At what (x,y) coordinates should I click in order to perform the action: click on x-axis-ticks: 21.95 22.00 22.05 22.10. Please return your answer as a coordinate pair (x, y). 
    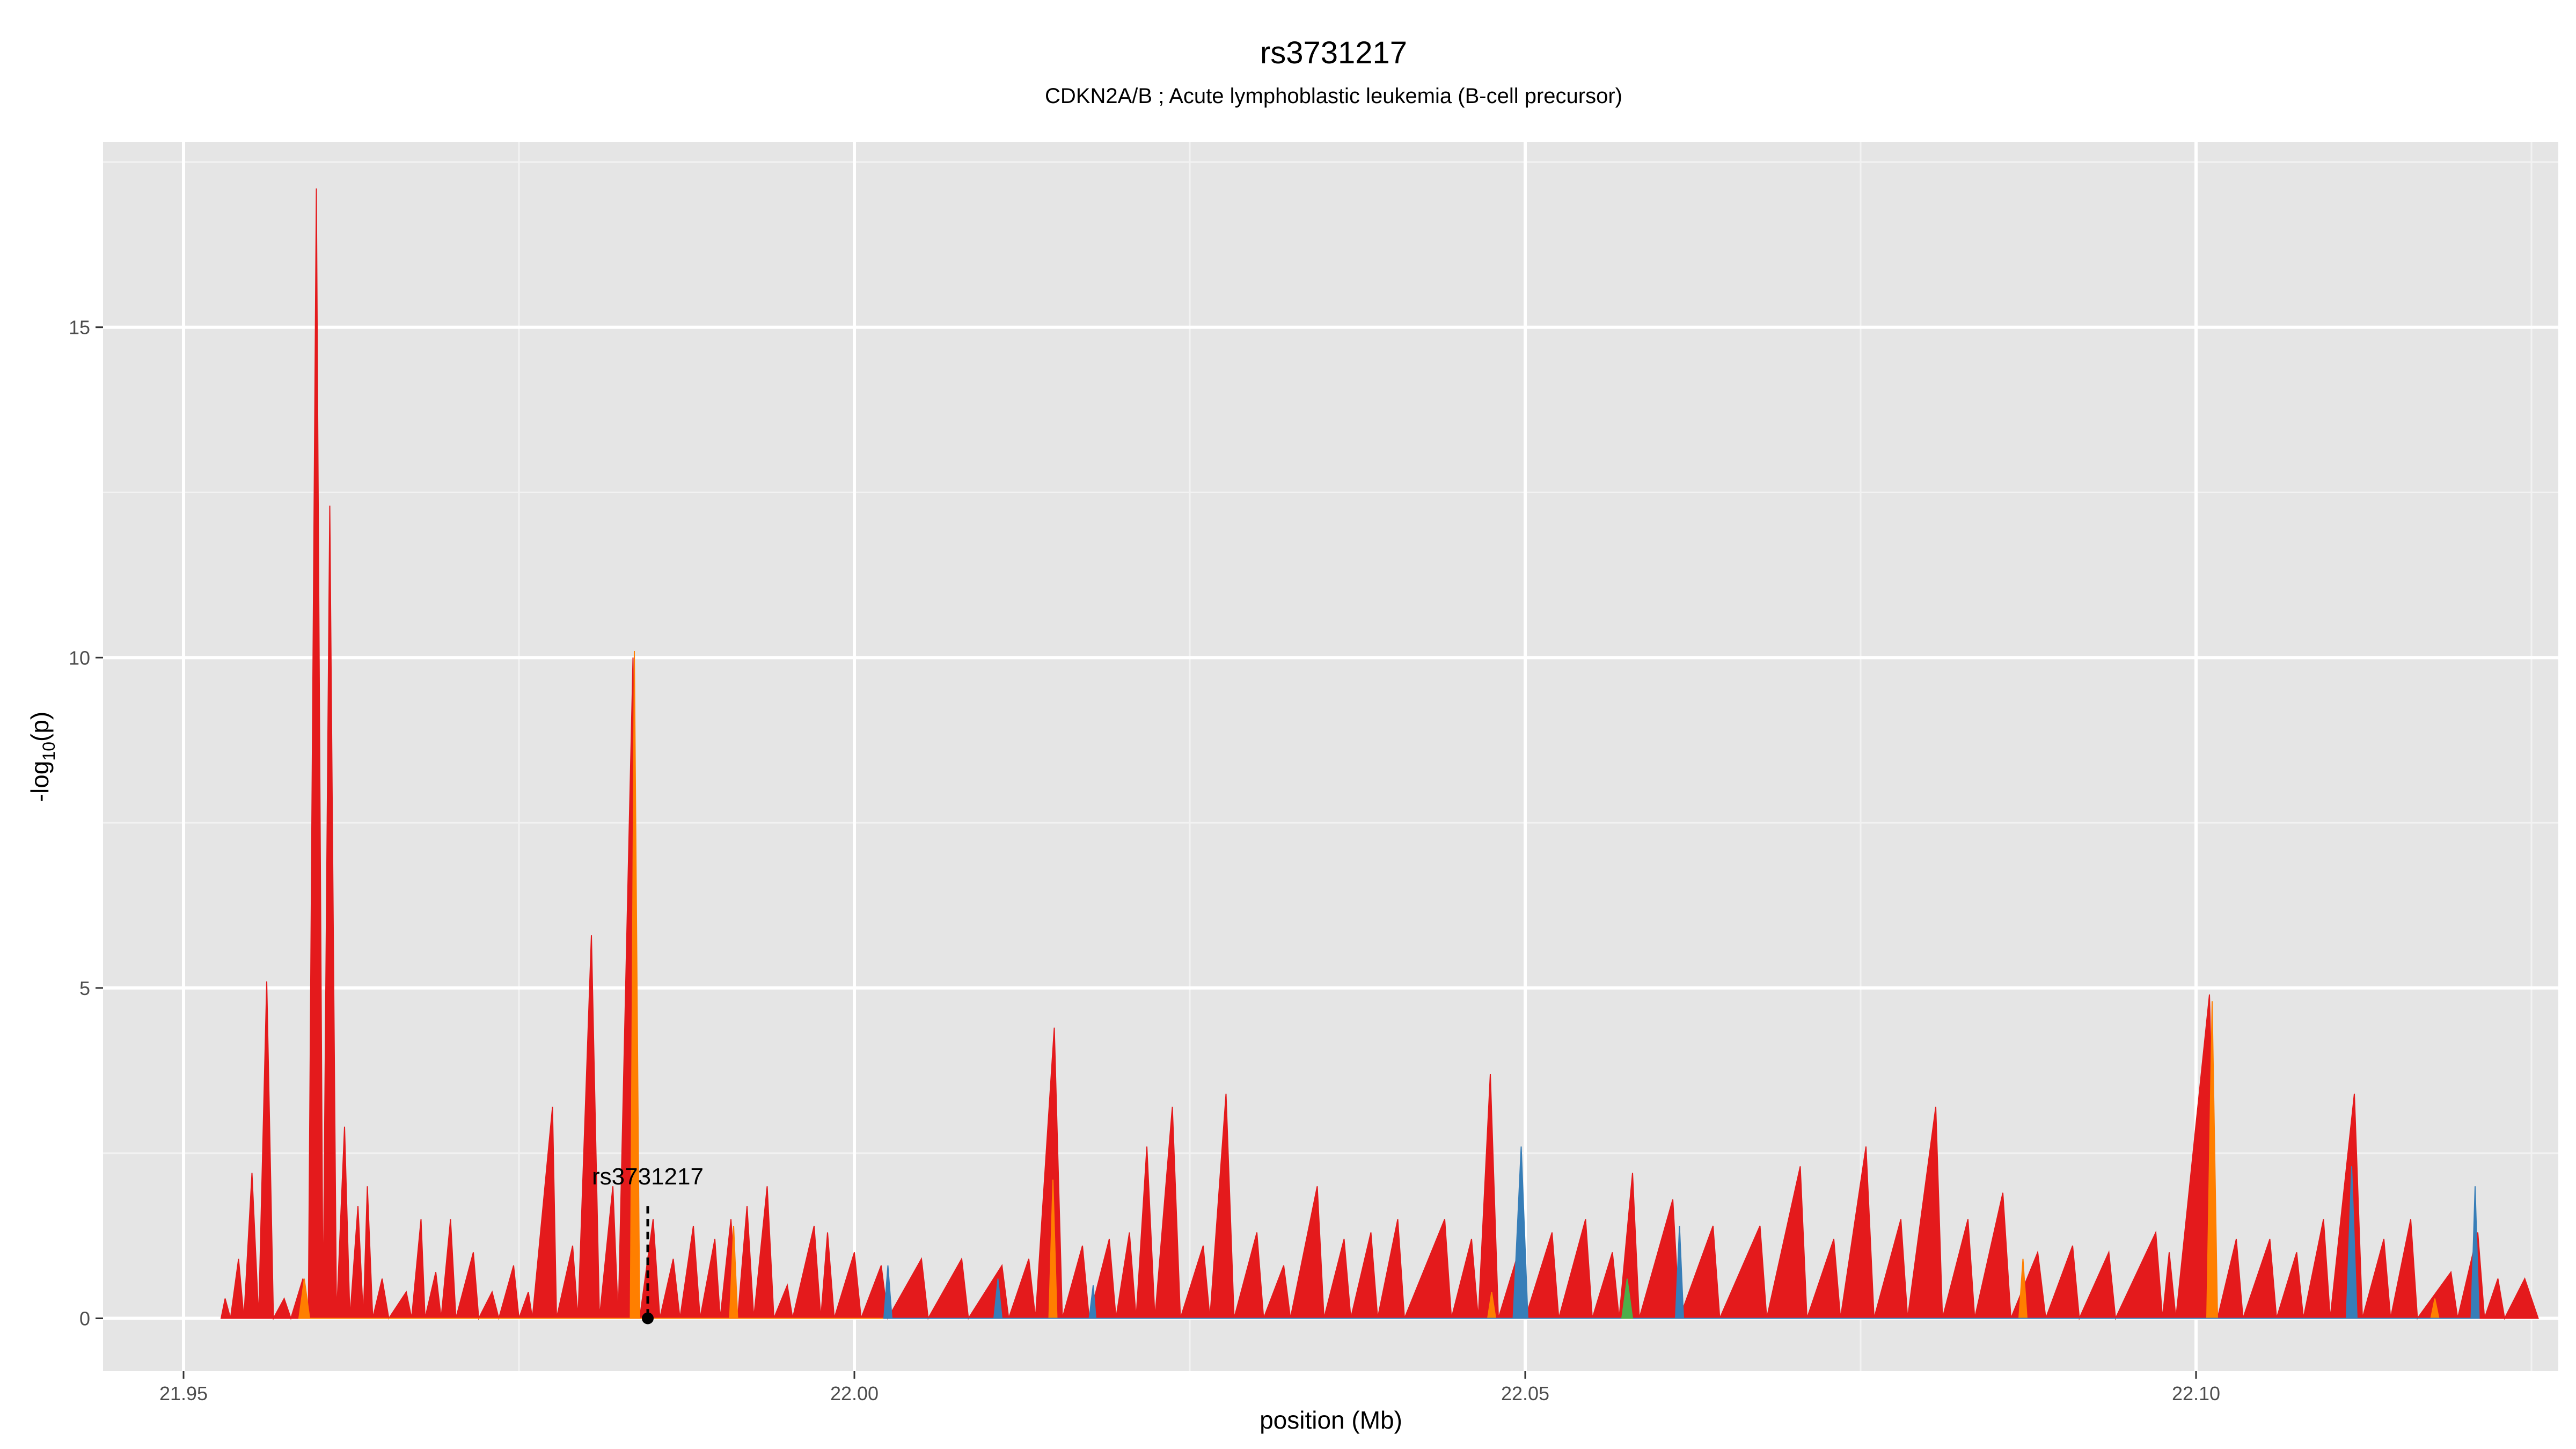
    Looking at the image, I should click on (1189, 1387).